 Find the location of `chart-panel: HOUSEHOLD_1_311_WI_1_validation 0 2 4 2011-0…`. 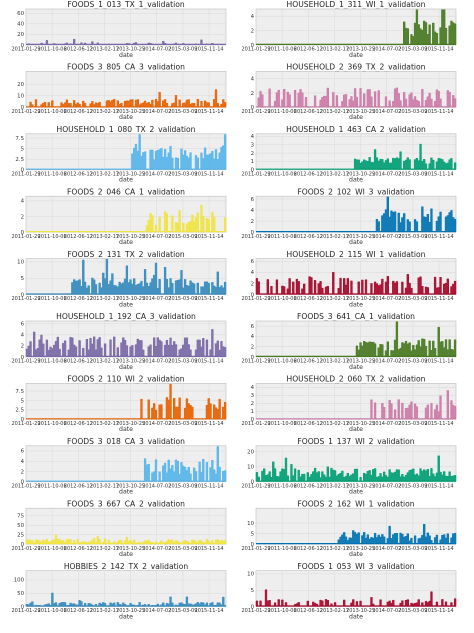

chart-panel: HOUSEHOLD_1_311_WI_1_validation 0 2 4 2011-0… is located at coordinates (349, 29).